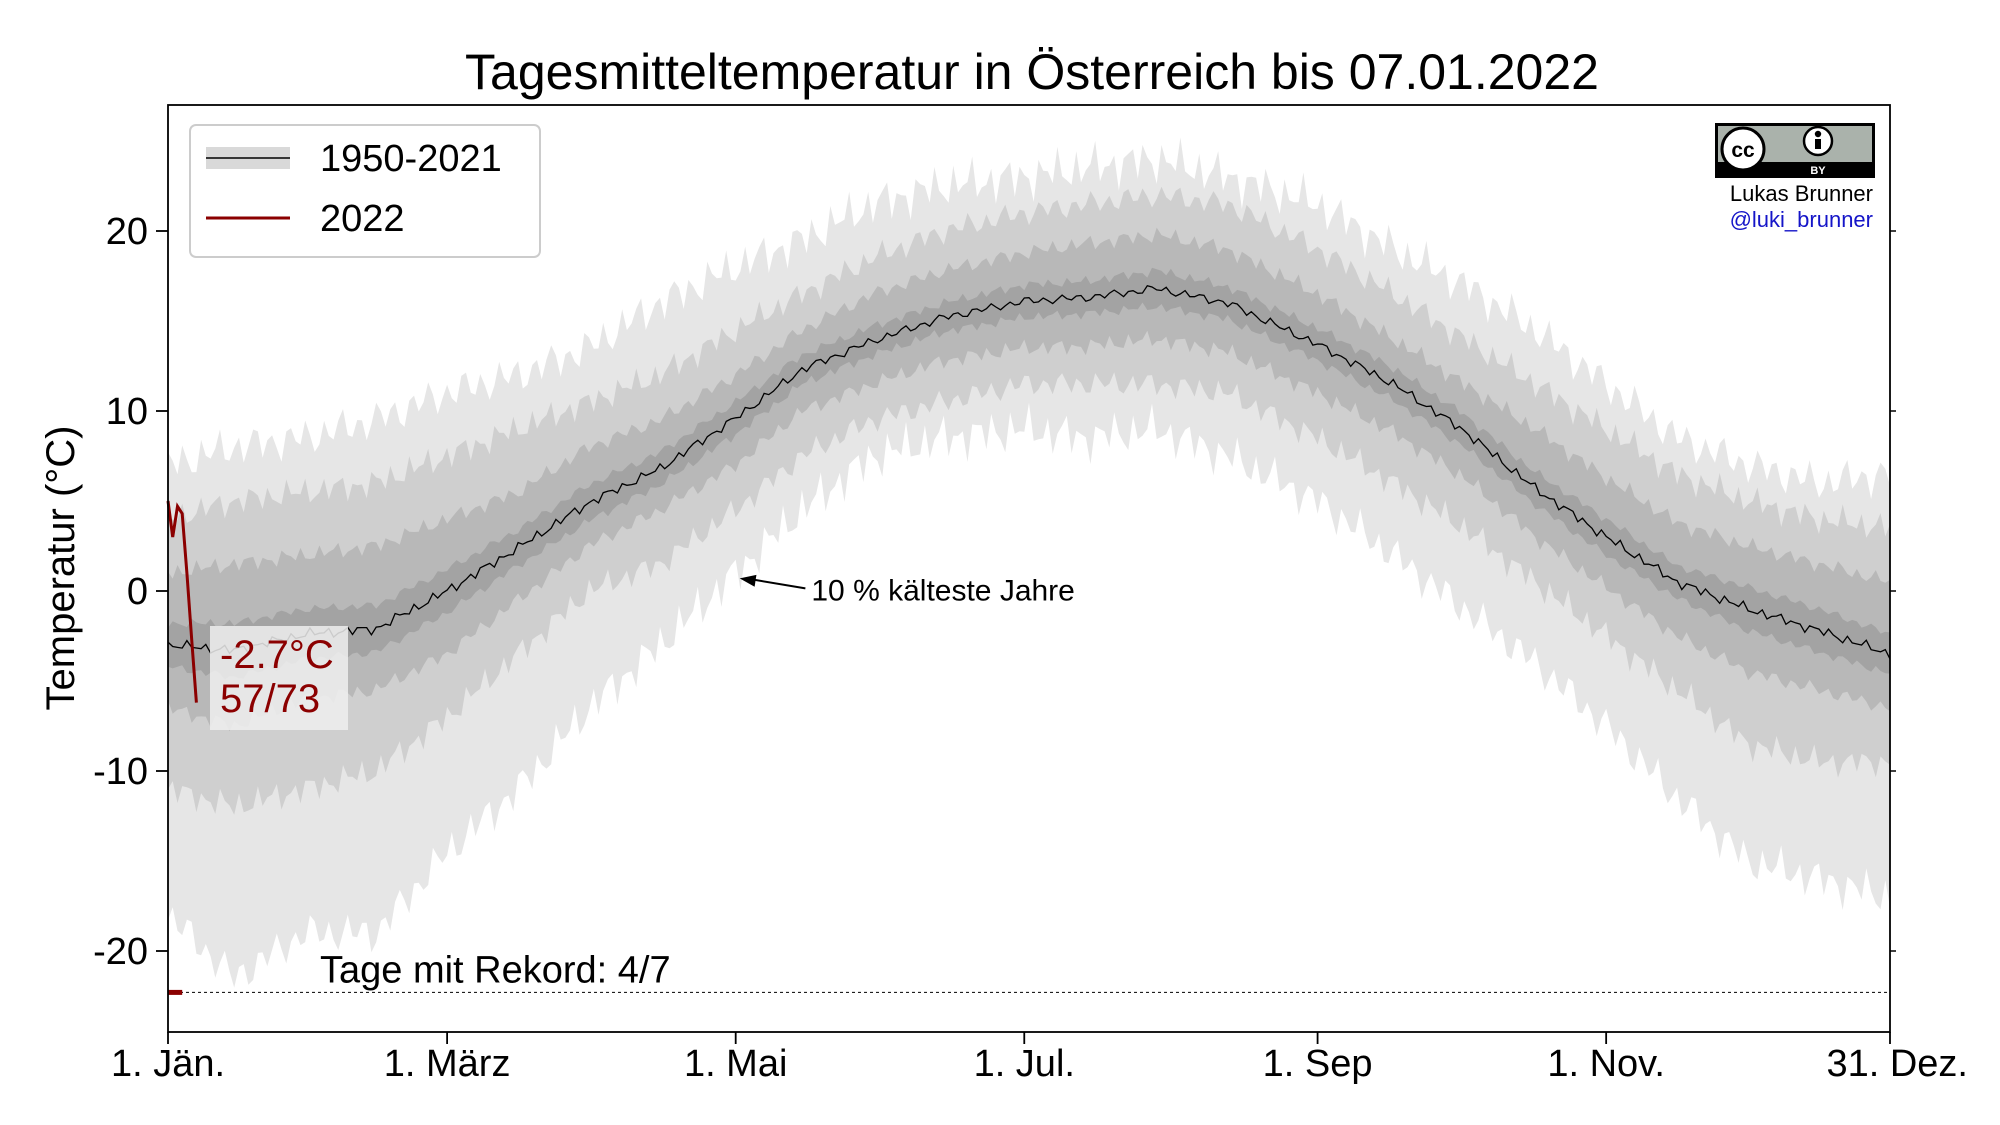 The image size is (2000, 1125). What do you see at coordinates (168, 1064) in the screenshot?
I see `x-tick-label: 1. Jän.` at bounding box center [168, 1064].